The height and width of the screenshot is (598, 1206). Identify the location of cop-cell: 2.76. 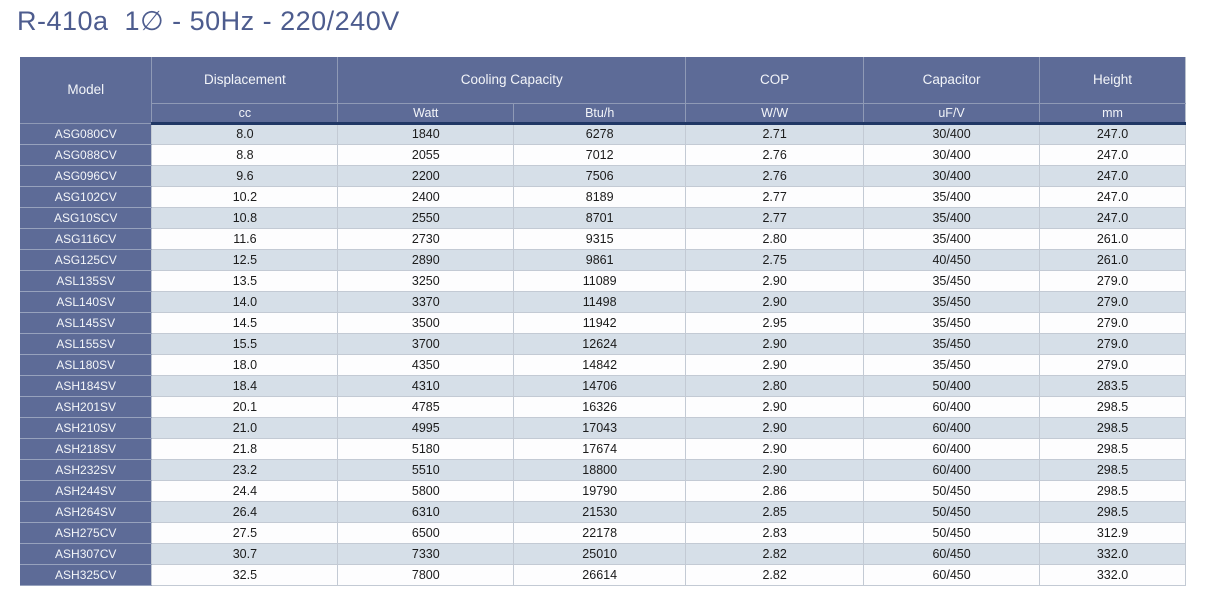
(775, 176).